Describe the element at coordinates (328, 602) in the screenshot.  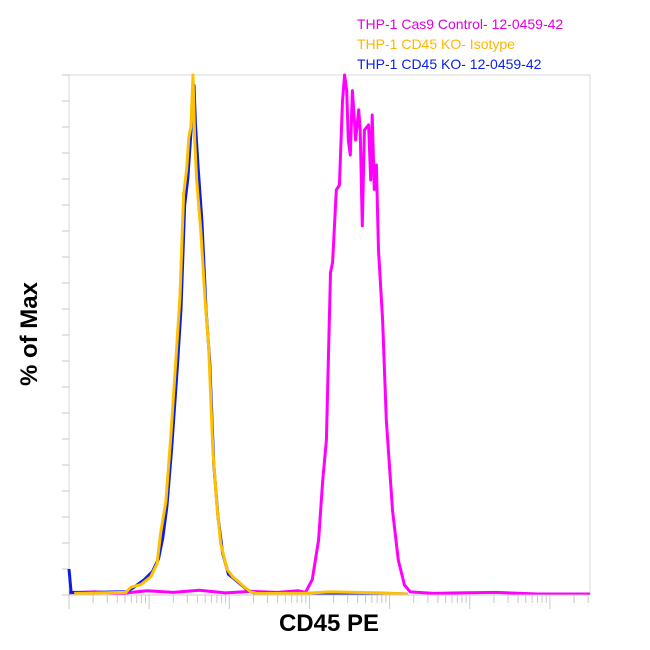
I see `x-axis-ticks` at that location.